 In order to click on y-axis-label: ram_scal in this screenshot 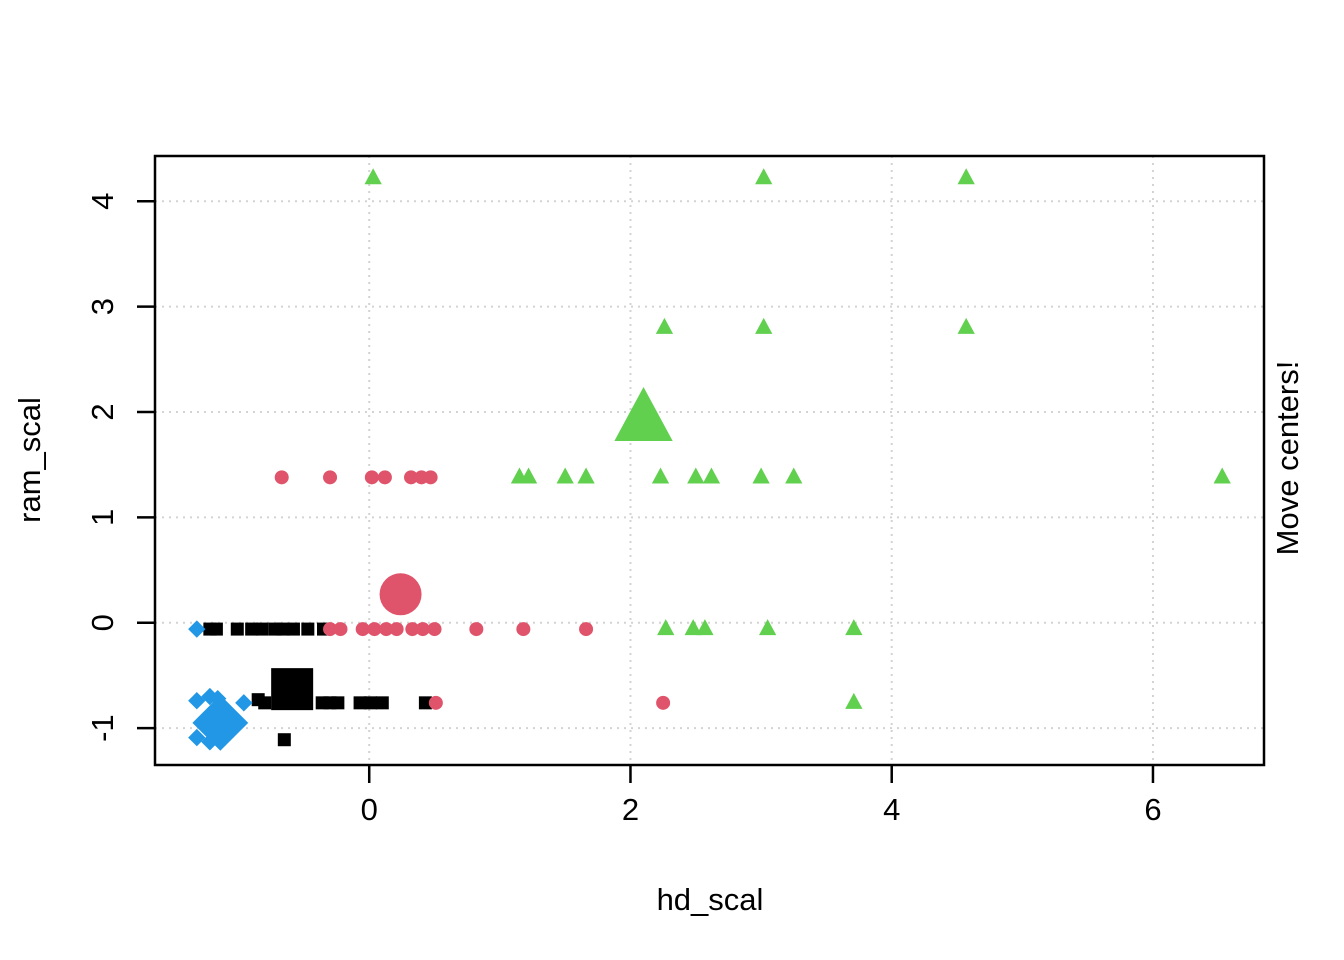, I will do `click(29, 460)`.